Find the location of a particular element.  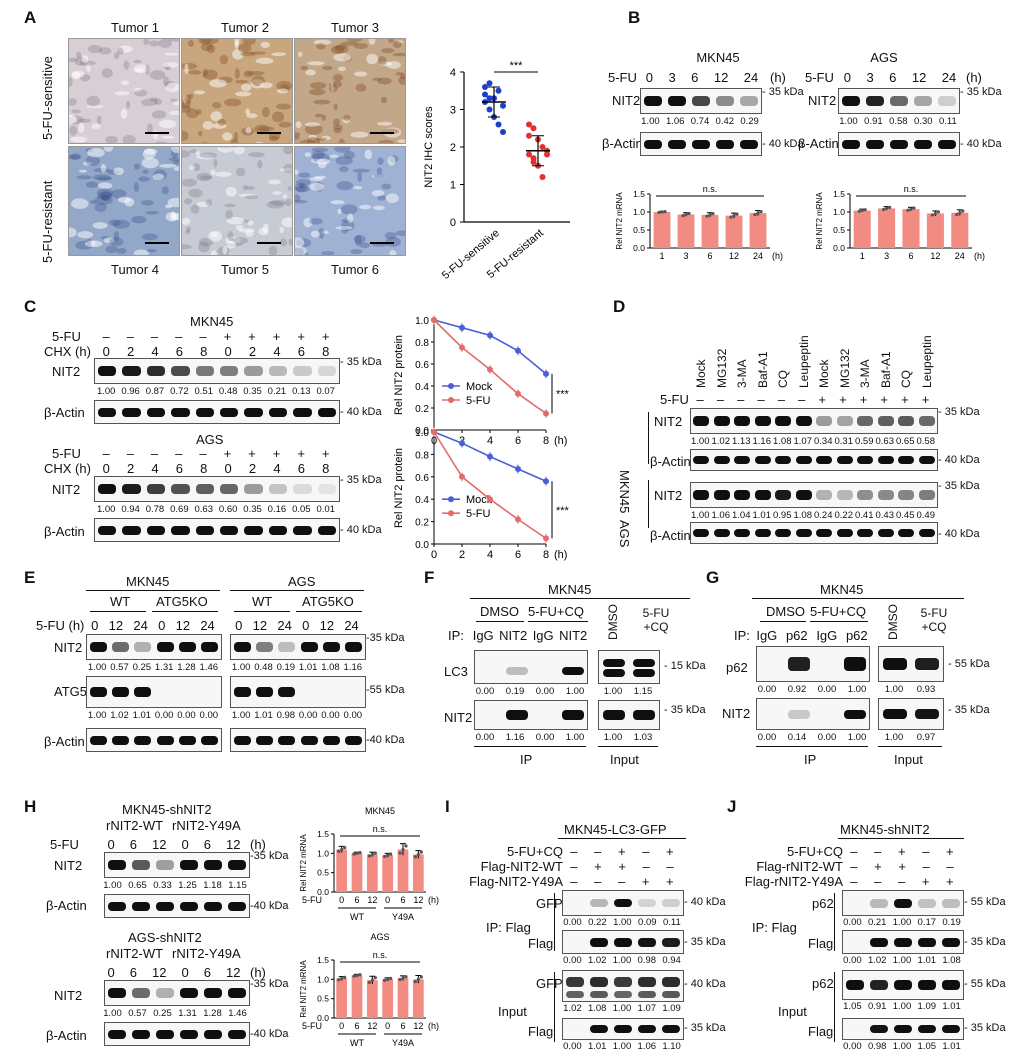

f-input-lc3-quant: 1.00 1.15 is located at coordinates (628, 691).